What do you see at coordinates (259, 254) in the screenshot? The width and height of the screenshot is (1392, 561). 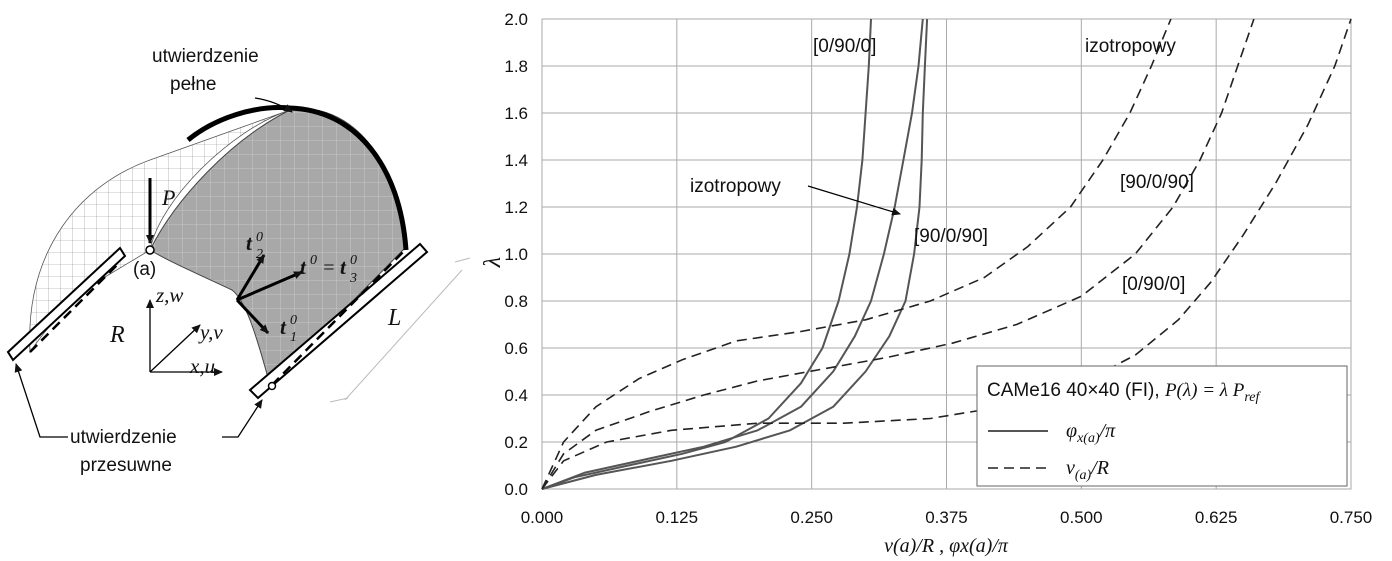 I see `svg-text: 2` at bounding box center [259, 254].